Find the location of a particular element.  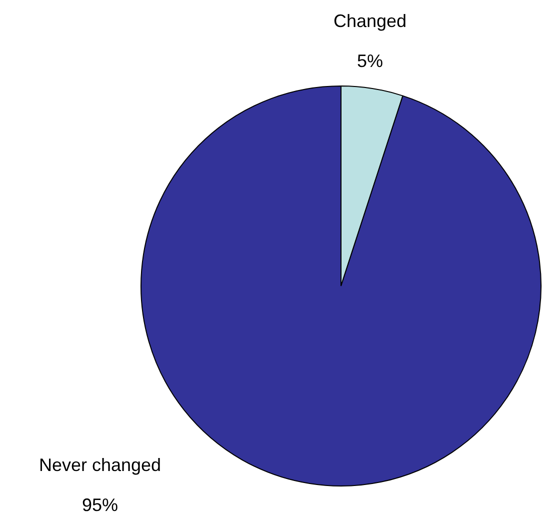

slice-label: Never changed is located at coordinates (100, 464).